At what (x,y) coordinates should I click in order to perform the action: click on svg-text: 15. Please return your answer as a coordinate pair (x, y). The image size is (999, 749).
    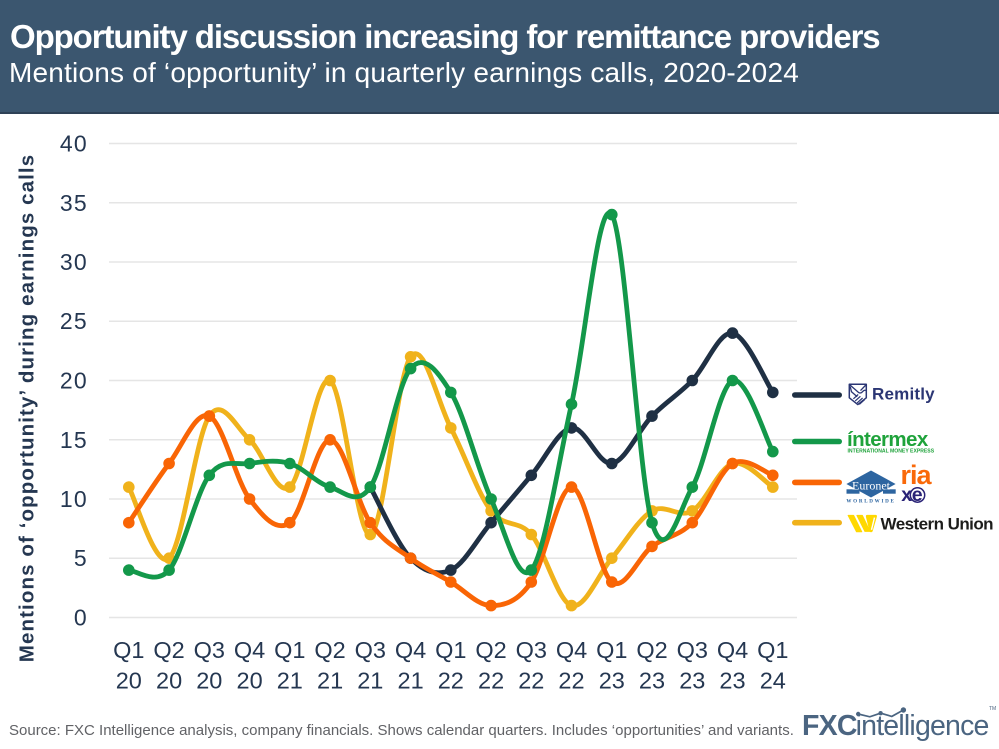
    Looking at the image, I should click on (74, 440).